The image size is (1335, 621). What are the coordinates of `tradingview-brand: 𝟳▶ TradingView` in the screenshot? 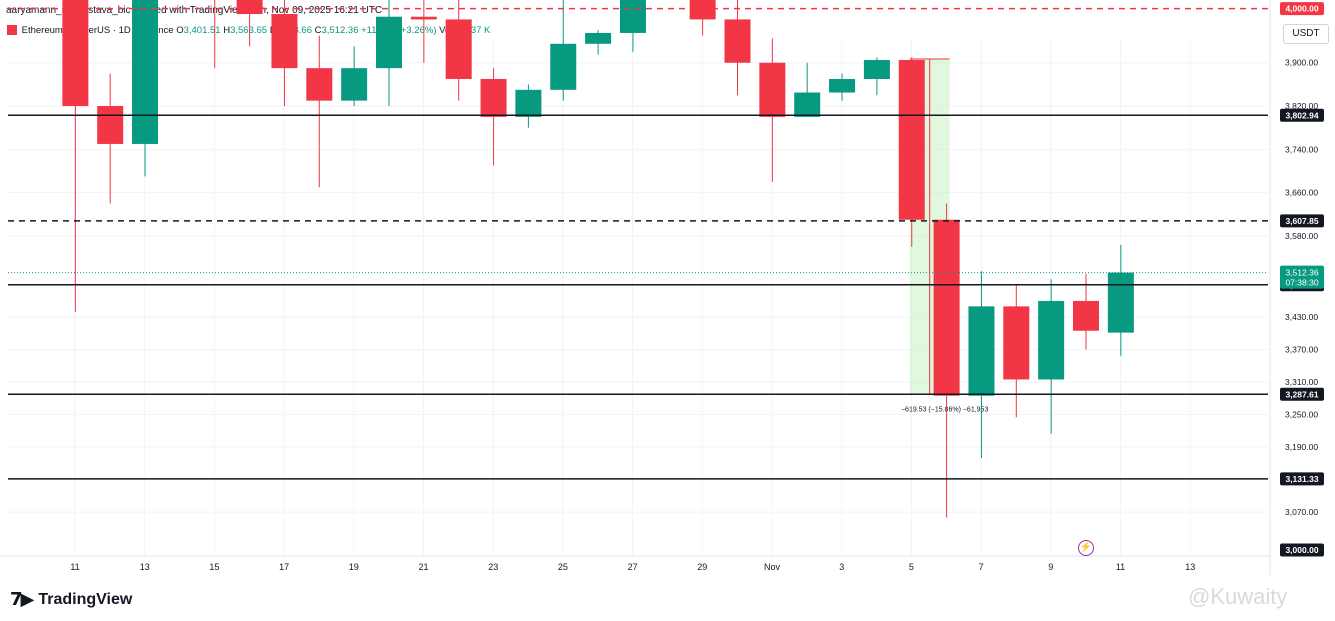 It's located at (71, 599).